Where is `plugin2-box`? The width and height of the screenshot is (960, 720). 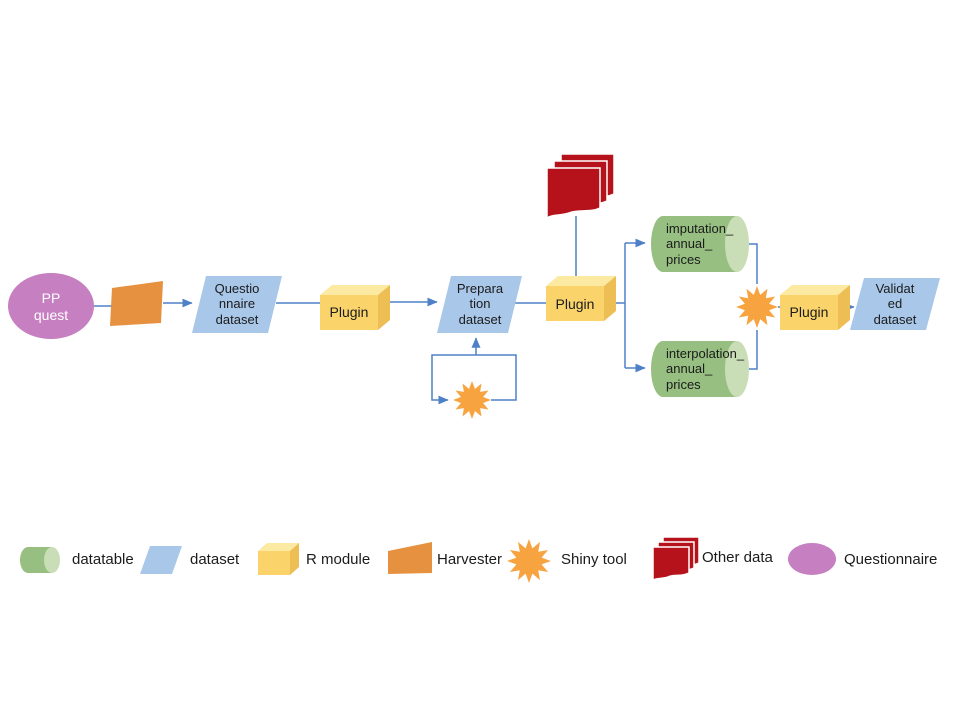 plugin2-box is located at coordinates (581, 298).